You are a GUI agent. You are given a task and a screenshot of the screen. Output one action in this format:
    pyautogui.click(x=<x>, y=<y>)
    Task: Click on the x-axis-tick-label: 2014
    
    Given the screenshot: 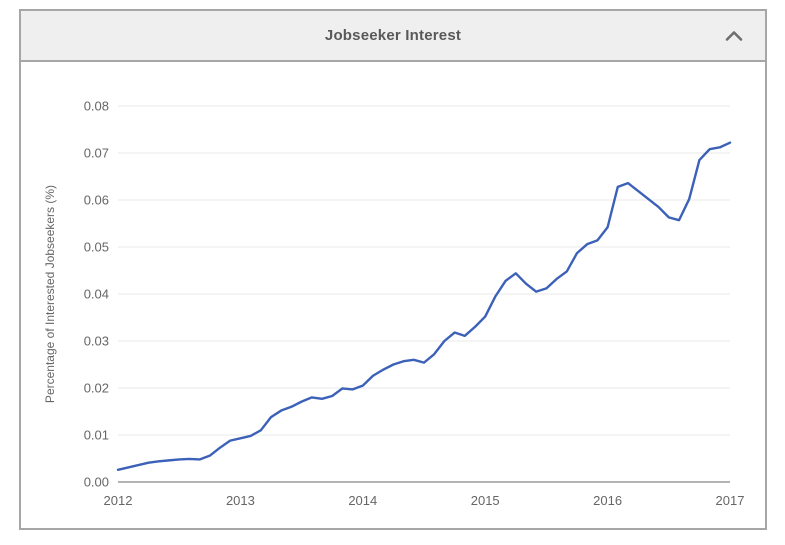 What is the action you would take?
    pyautogui.click(x=362, y=500)
    